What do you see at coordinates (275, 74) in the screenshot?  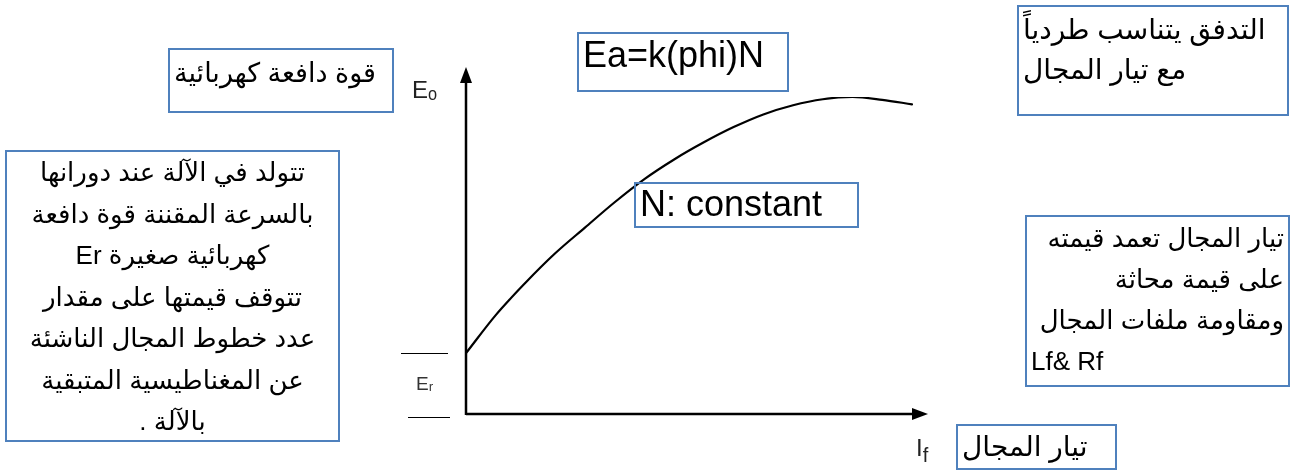 I see `text: قوة دافعة كهربائية` at bounding box center [275, 74].